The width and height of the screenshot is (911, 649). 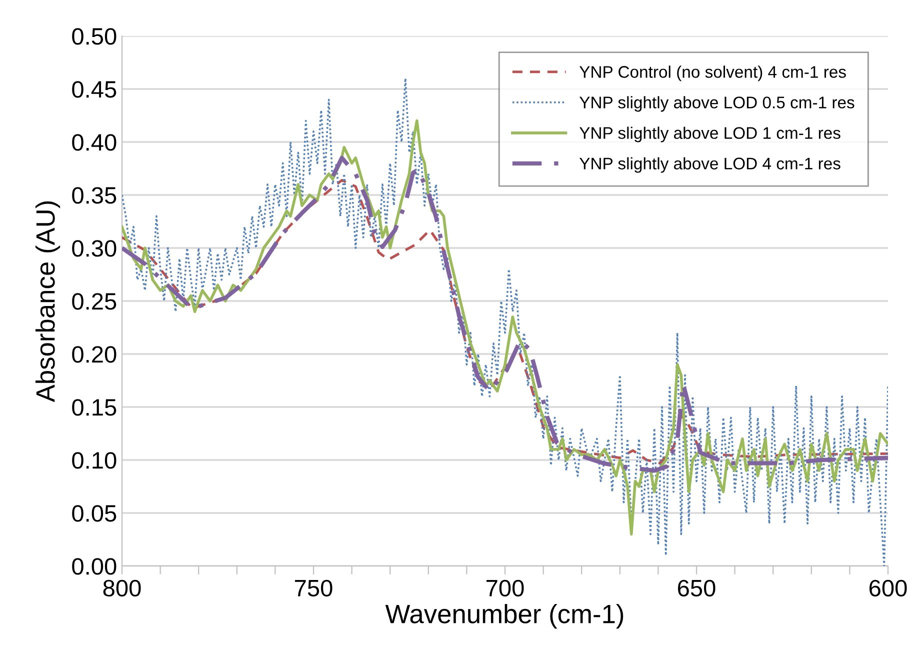 I want to click on x-tick-label: 600, so click(x=888, y=588).